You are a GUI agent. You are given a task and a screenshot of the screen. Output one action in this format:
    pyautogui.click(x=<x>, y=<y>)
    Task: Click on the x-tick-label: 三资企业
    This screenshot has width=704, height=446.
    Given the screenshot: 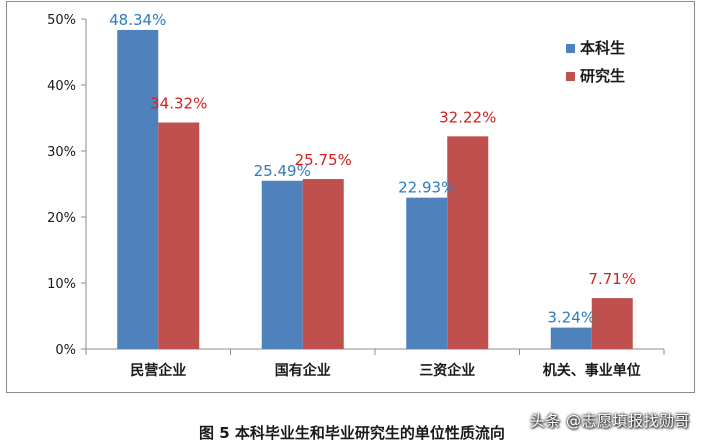 What is the action you would take?
    pyautogui.click(x=447, y=370)
    